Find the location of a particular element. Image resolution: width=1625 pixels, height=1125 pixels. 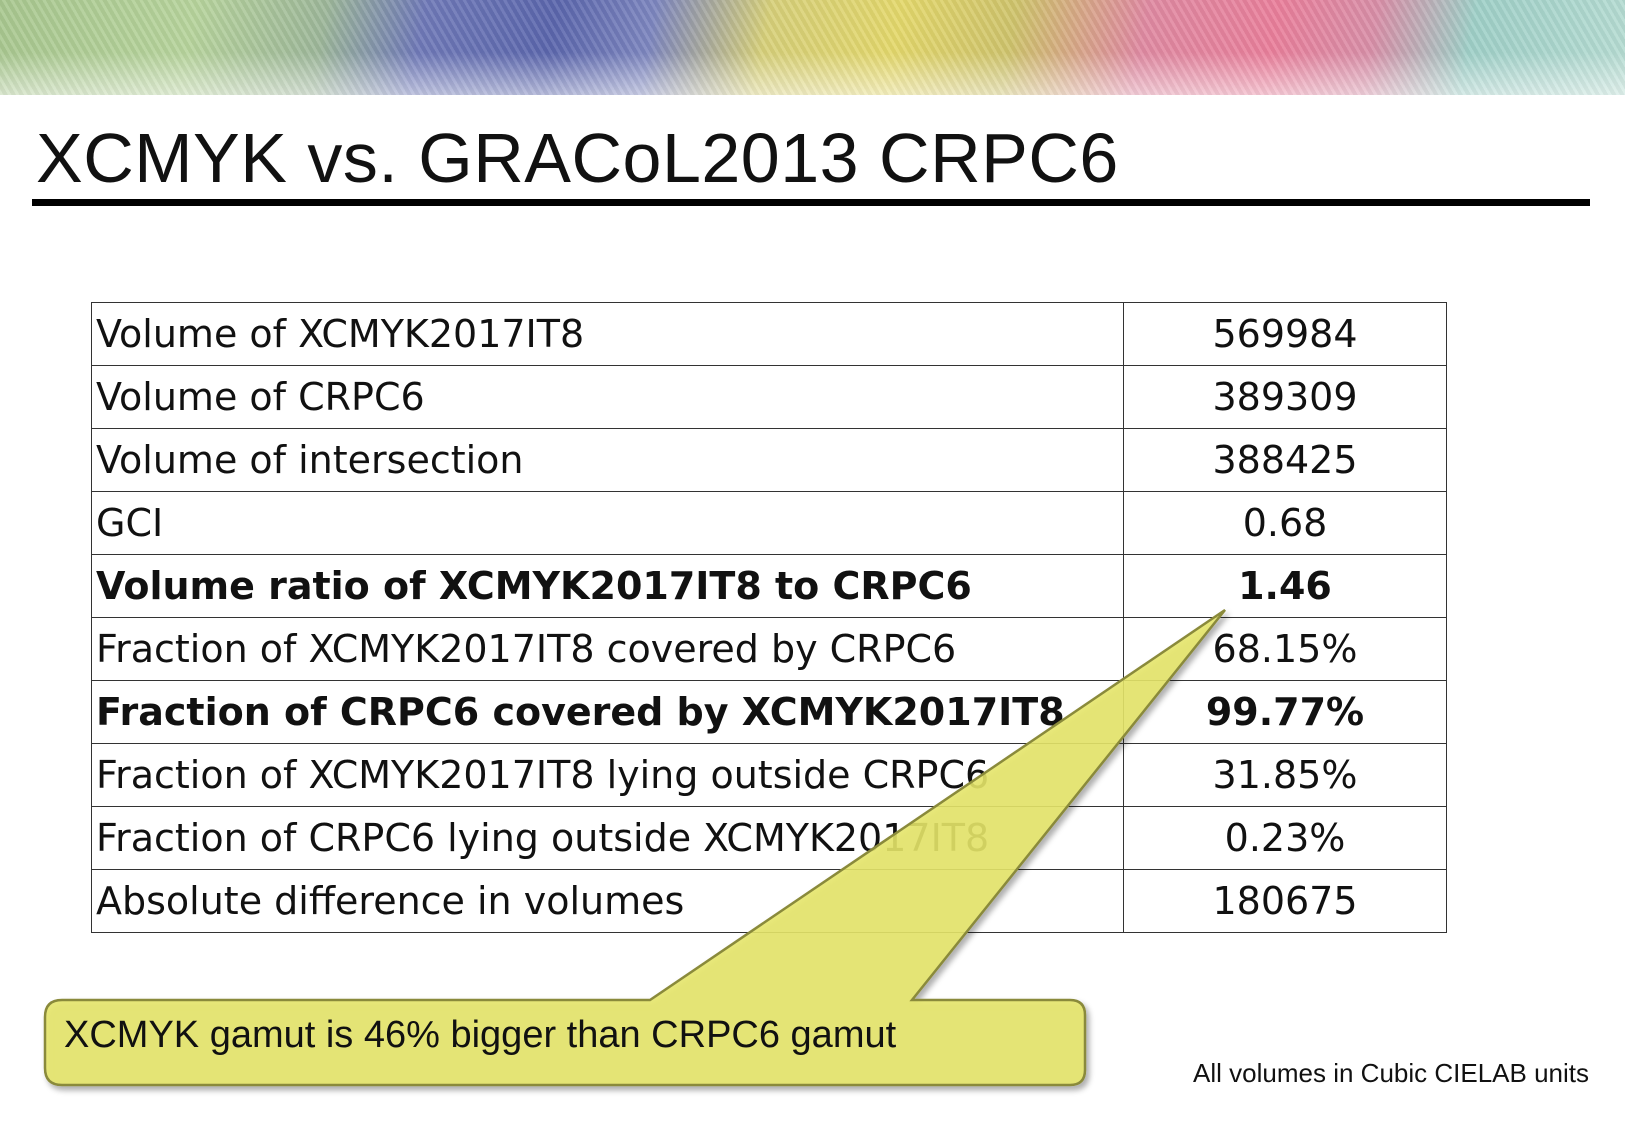

table-row: Volume of intersection 388425 is located at coordinates (769, 460).